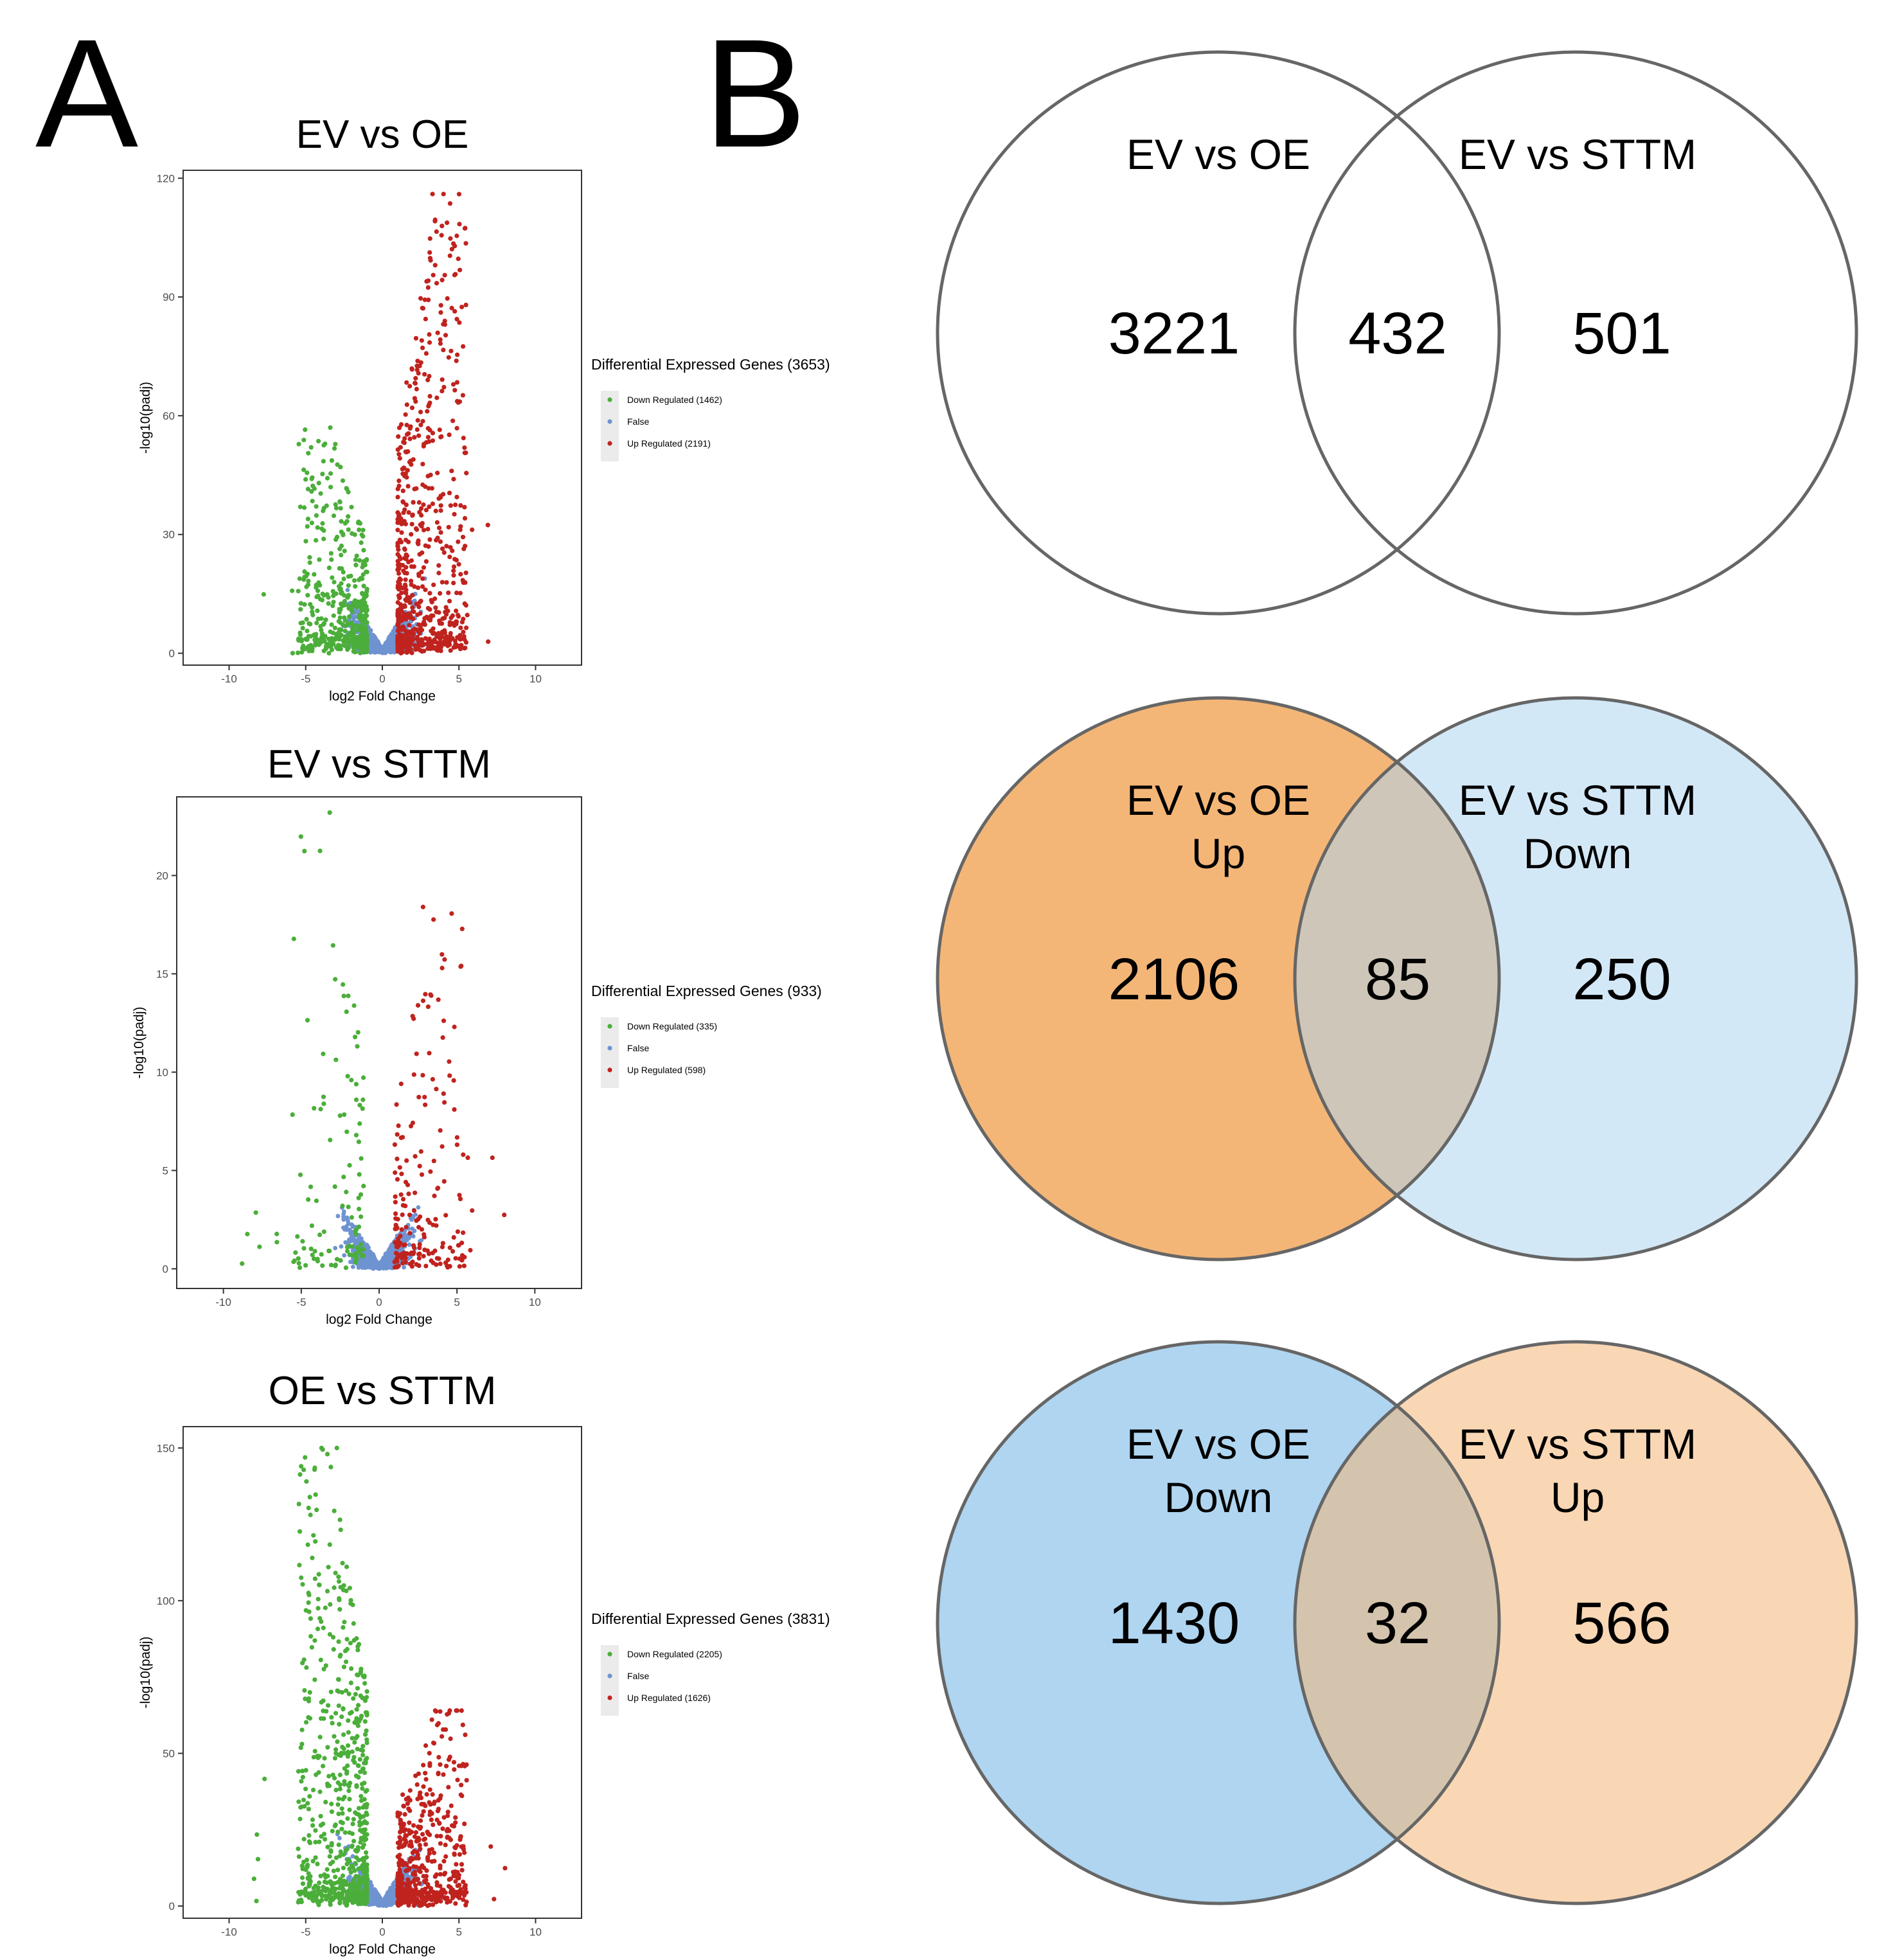 The width and height of the screenshot is (1886, 1960). What do you see at coordinates (162, 875) in the screenshot?
I see `y-tick-label: 20` at bounding box center [162, 875].